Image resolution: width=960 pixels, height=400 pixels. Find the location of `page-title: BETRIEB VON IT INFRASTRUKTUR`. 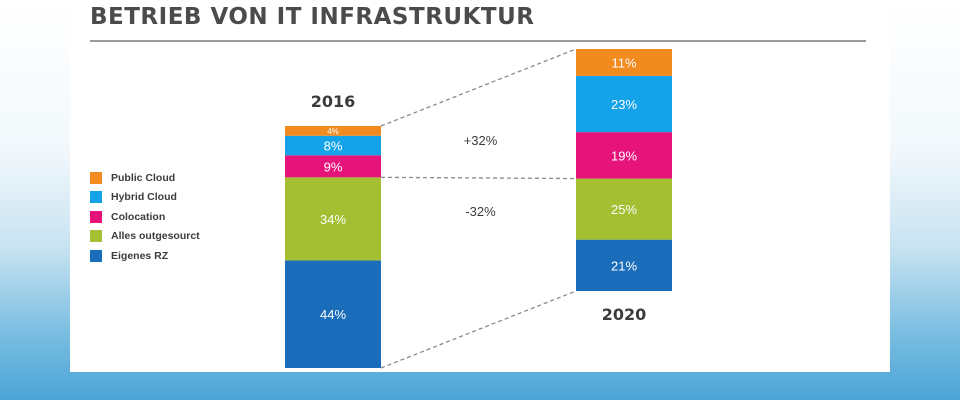

page-title: BETRIEB VON IT INFRASTRUKTUR is located at coordinates (312, 17).